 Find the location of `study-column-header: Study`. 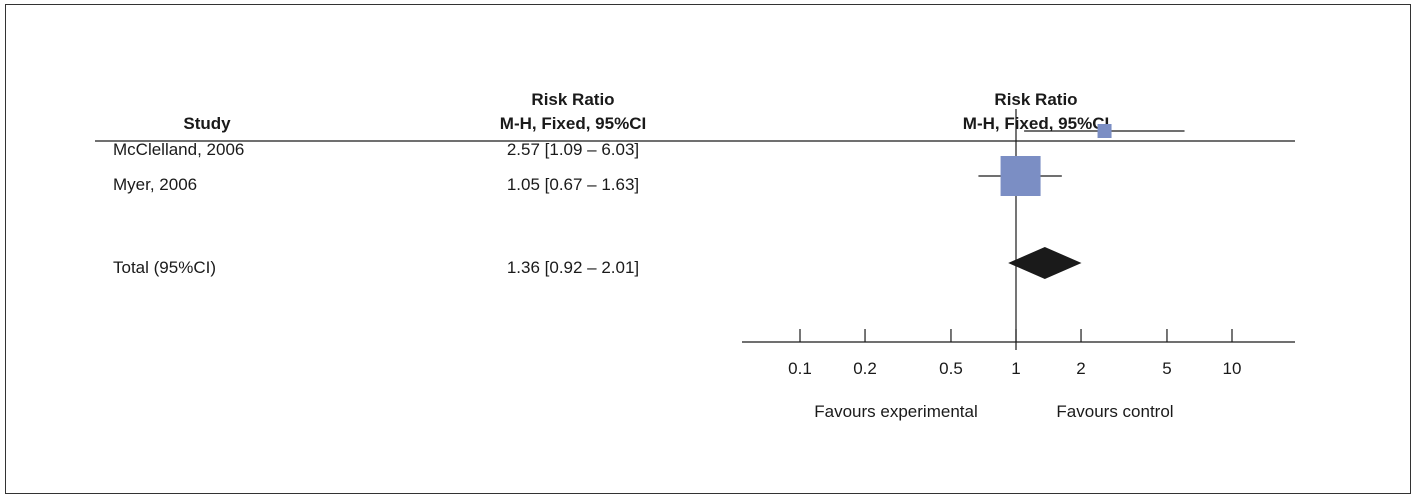

study-column-header: Study is located at coordinates (207, 123).